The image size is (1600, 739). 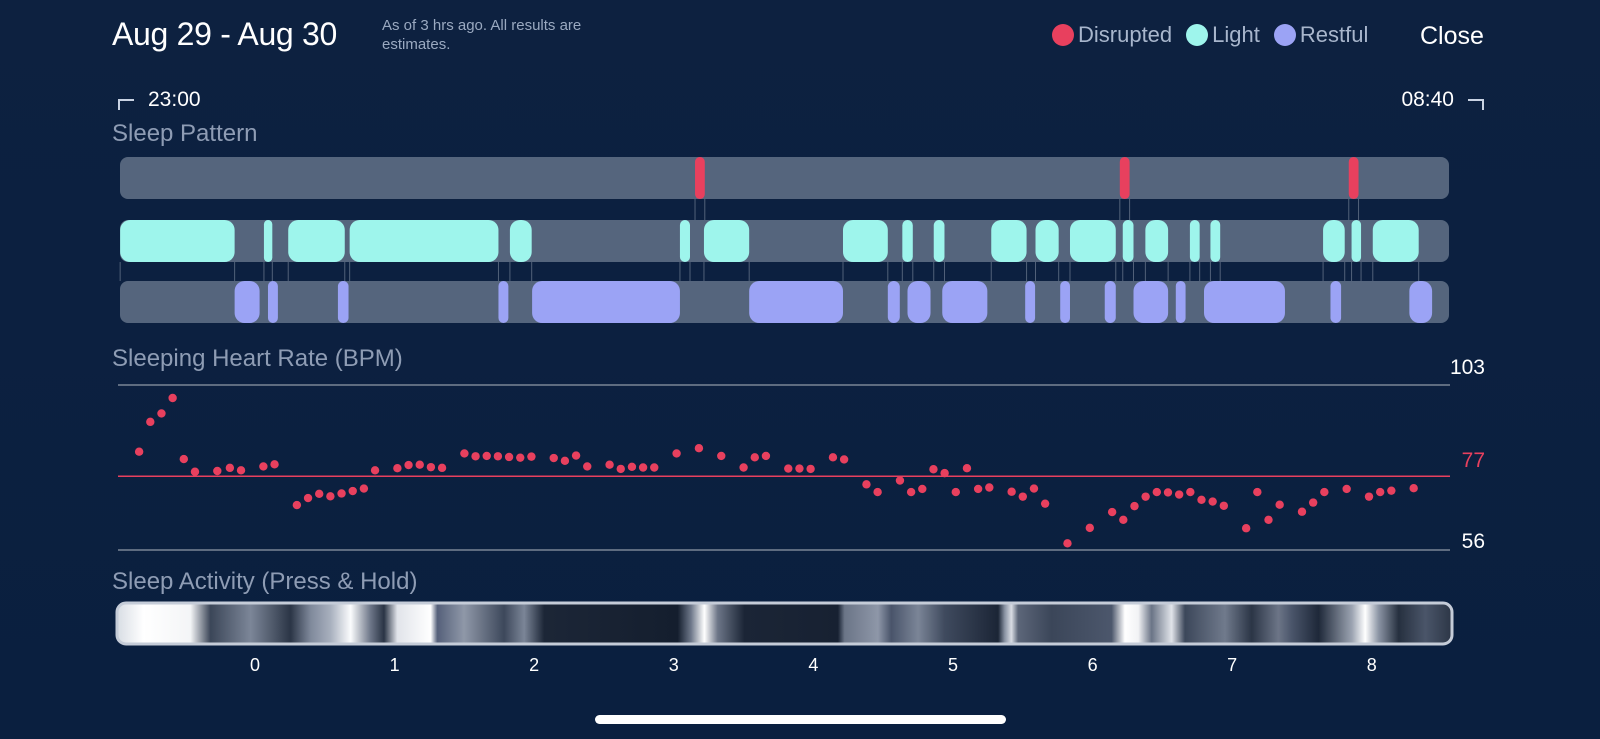 I want to click on axis-tick-label: 1, so click(x=394, y=665).